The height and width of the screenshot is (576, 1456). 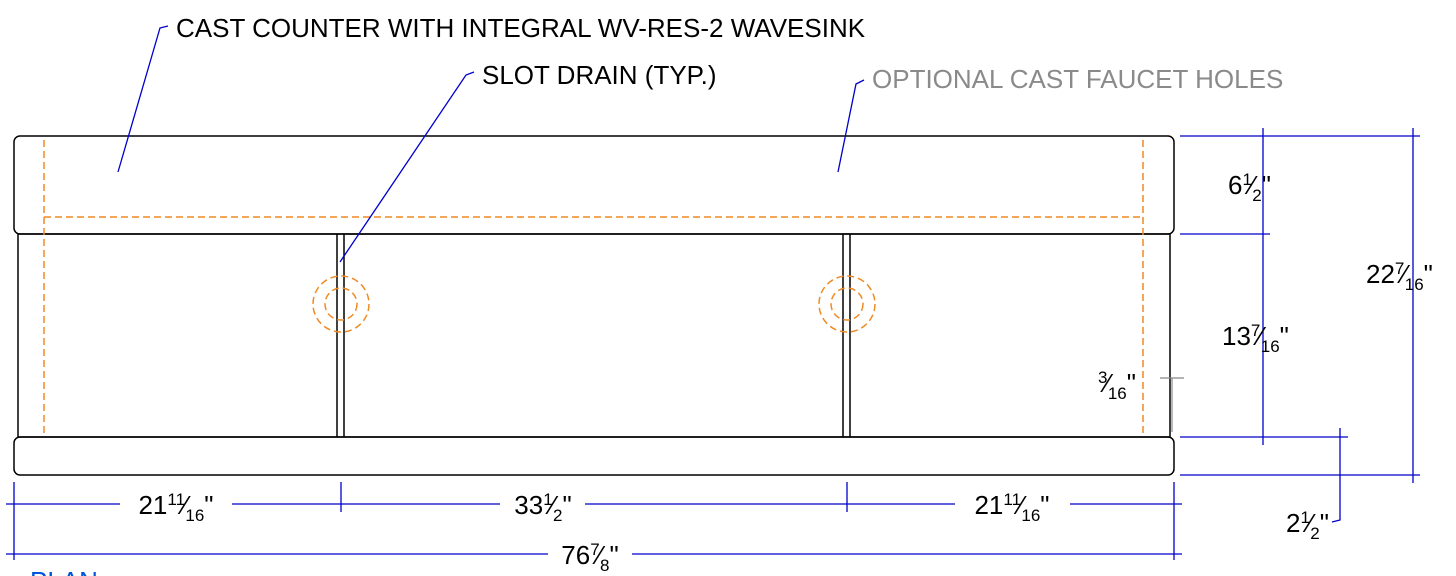 I want to click on dimension-text: 61⁄2", so click(x=1249, y=187).